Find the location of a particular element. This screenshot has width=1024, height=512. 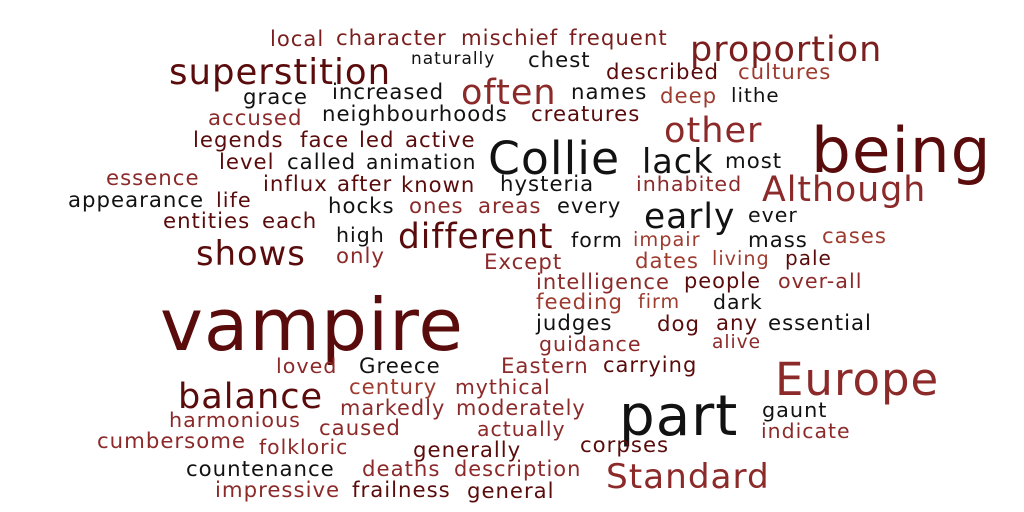

word: intelligence is located at coordinates (603, 281).